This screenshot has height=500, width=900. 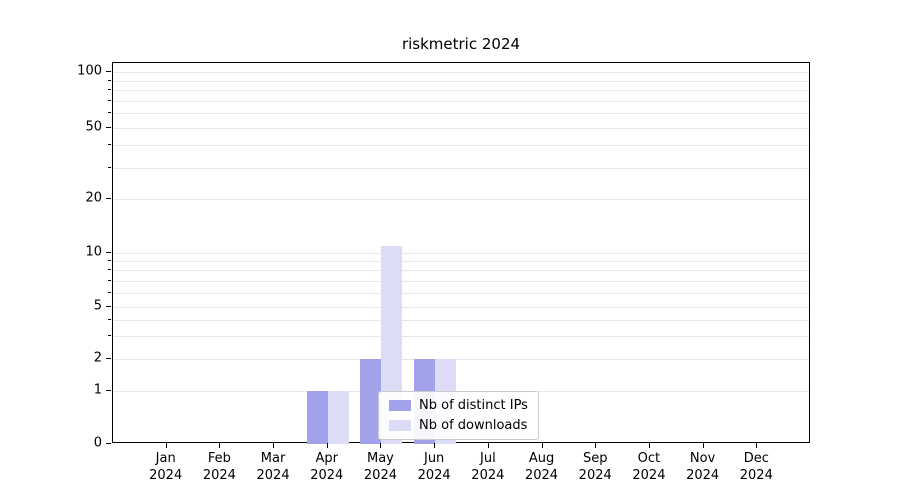 I want to click on x-tick-label: Sep 2024, so click(x=595, y=467).